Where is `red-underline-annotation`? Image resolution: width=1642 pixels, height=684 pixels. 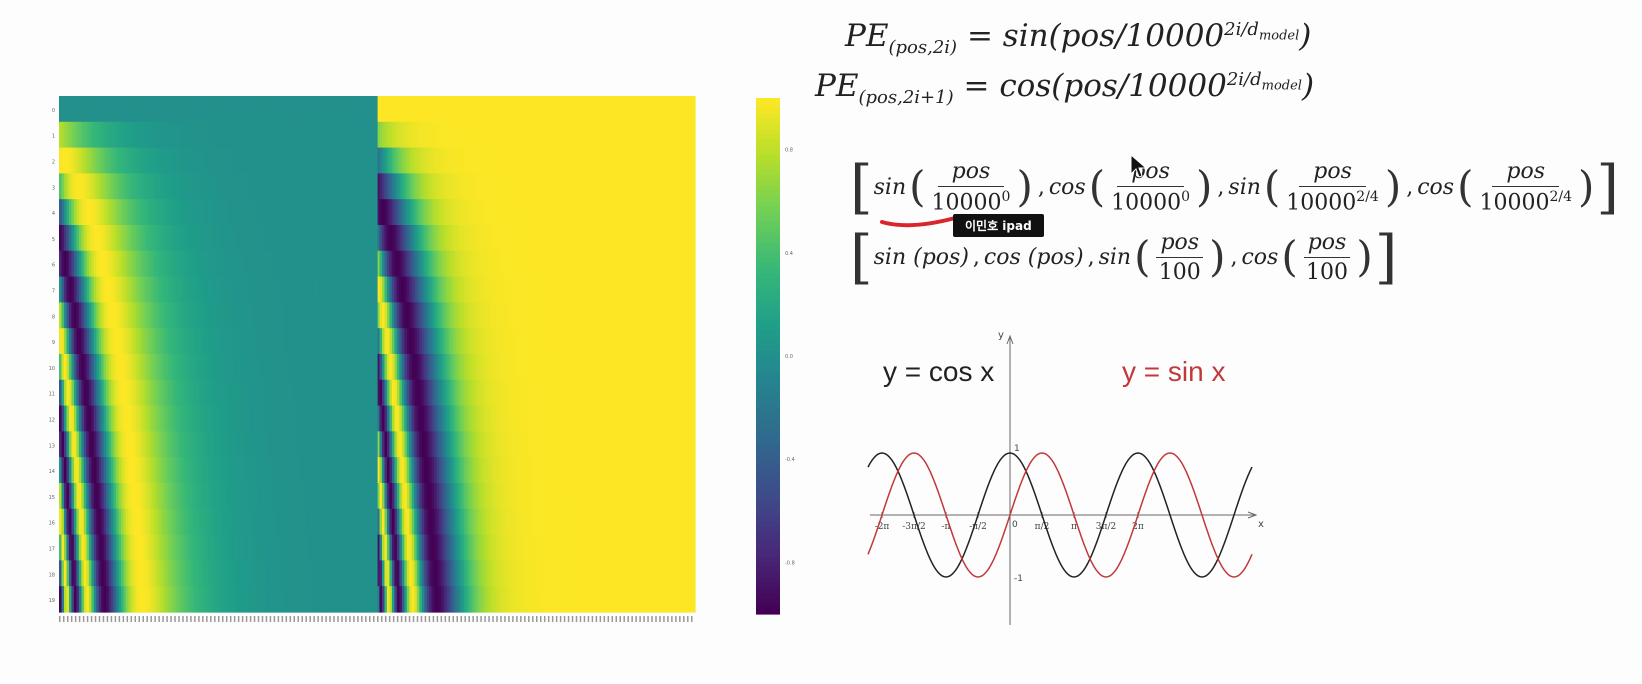
red-underline-annotation is located at coordinates (918, 222).